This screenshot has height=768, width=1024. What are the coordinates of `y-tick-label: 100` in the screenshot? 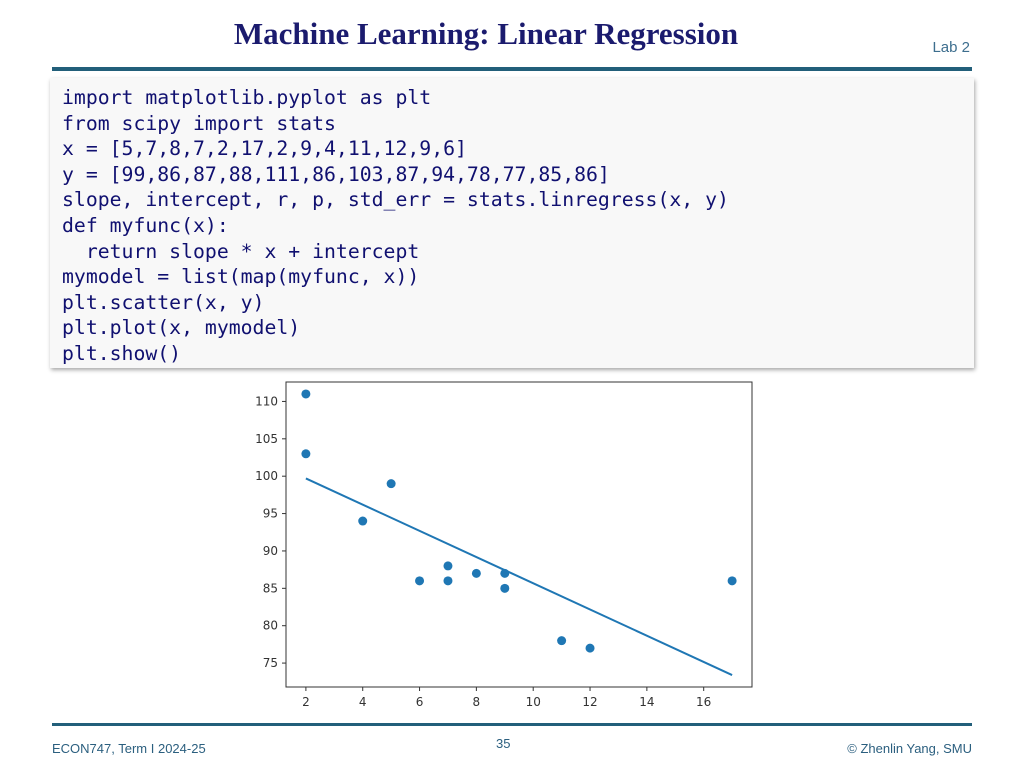 It's located at (266, 476).